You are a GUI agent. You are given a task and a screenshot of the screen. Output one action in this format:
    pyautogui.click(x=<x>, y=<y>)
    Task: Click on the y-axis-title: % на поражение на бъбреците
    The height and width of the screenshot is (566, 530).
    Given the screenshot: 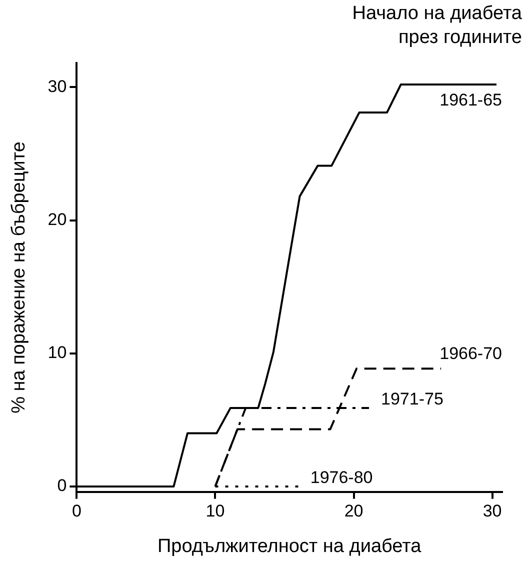 What is the action you would take?
    pyautogui.click(x=19, y=278)
    